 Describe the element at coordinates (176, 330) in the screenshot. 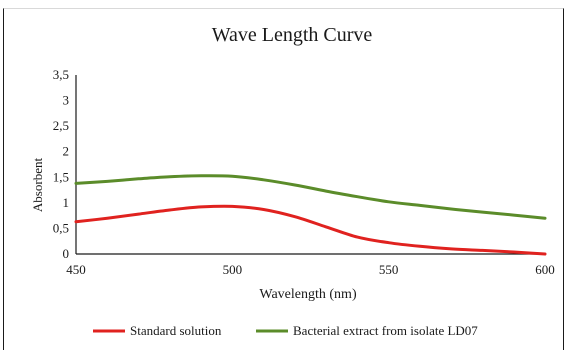

I see `legend-label-1: Standard solution` at that location.